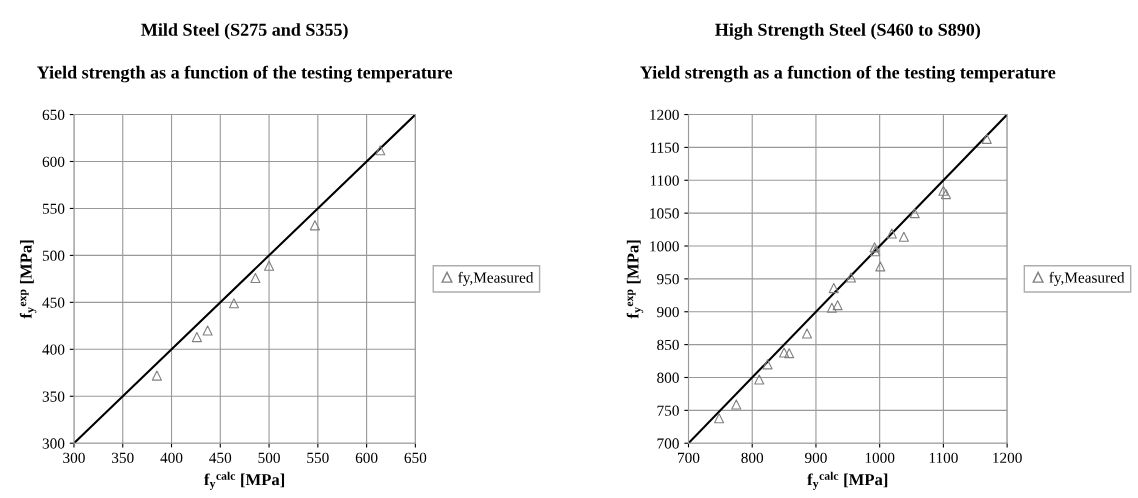 The width and height of the screenshot is (1138, 498). I want to click on y-tick-label: 550, so click(53, 208).